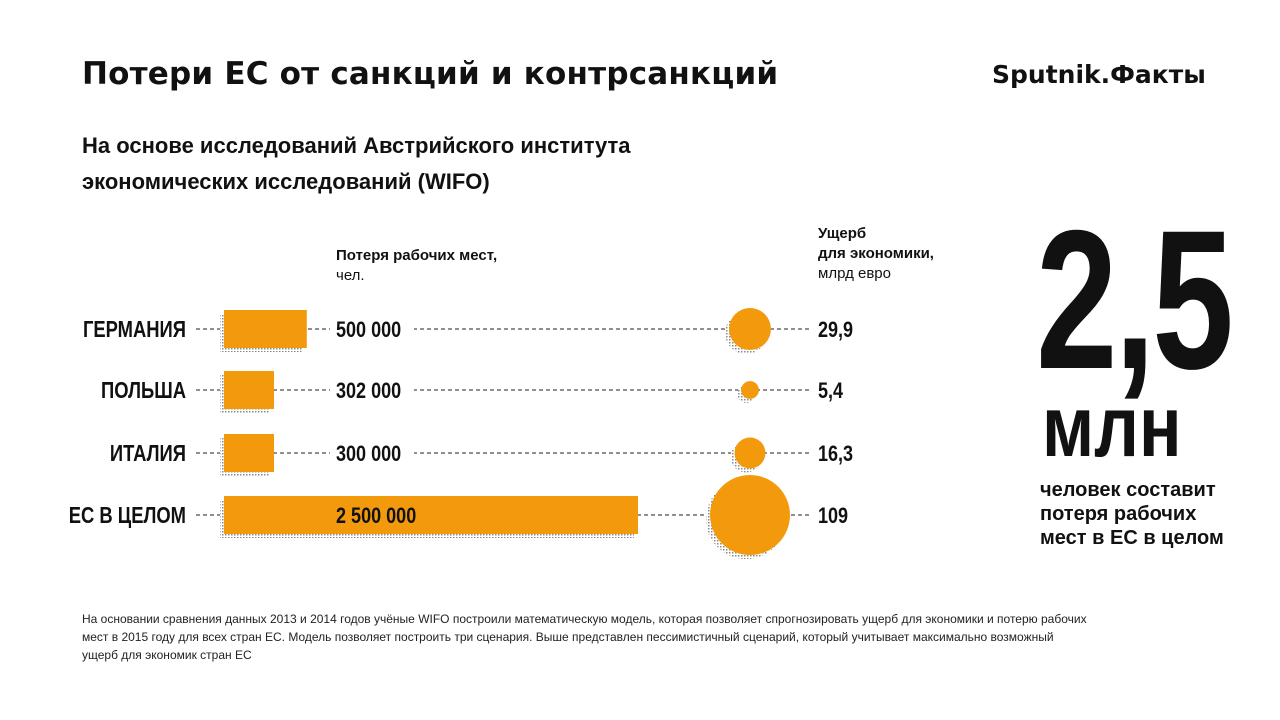 The image size is (1280, 720). What do you see at coordinates (143, 390) in the screenshot?
I see `category-label: ПОЛЬША` at bounding box center [143, 390].